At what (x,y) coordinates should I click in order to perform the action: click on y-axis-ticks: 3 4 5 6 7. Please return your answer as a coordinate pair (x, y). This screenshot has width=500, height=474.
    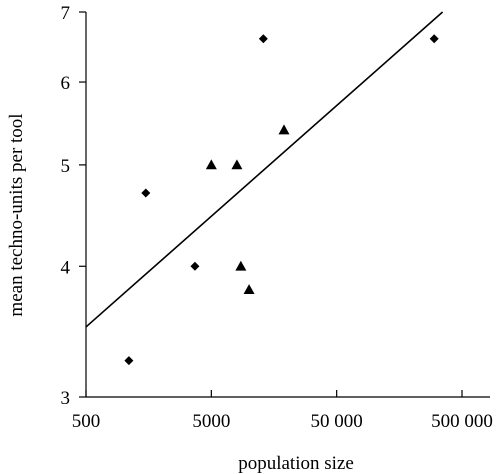
    Looking at the image, I should click on (73, 206).